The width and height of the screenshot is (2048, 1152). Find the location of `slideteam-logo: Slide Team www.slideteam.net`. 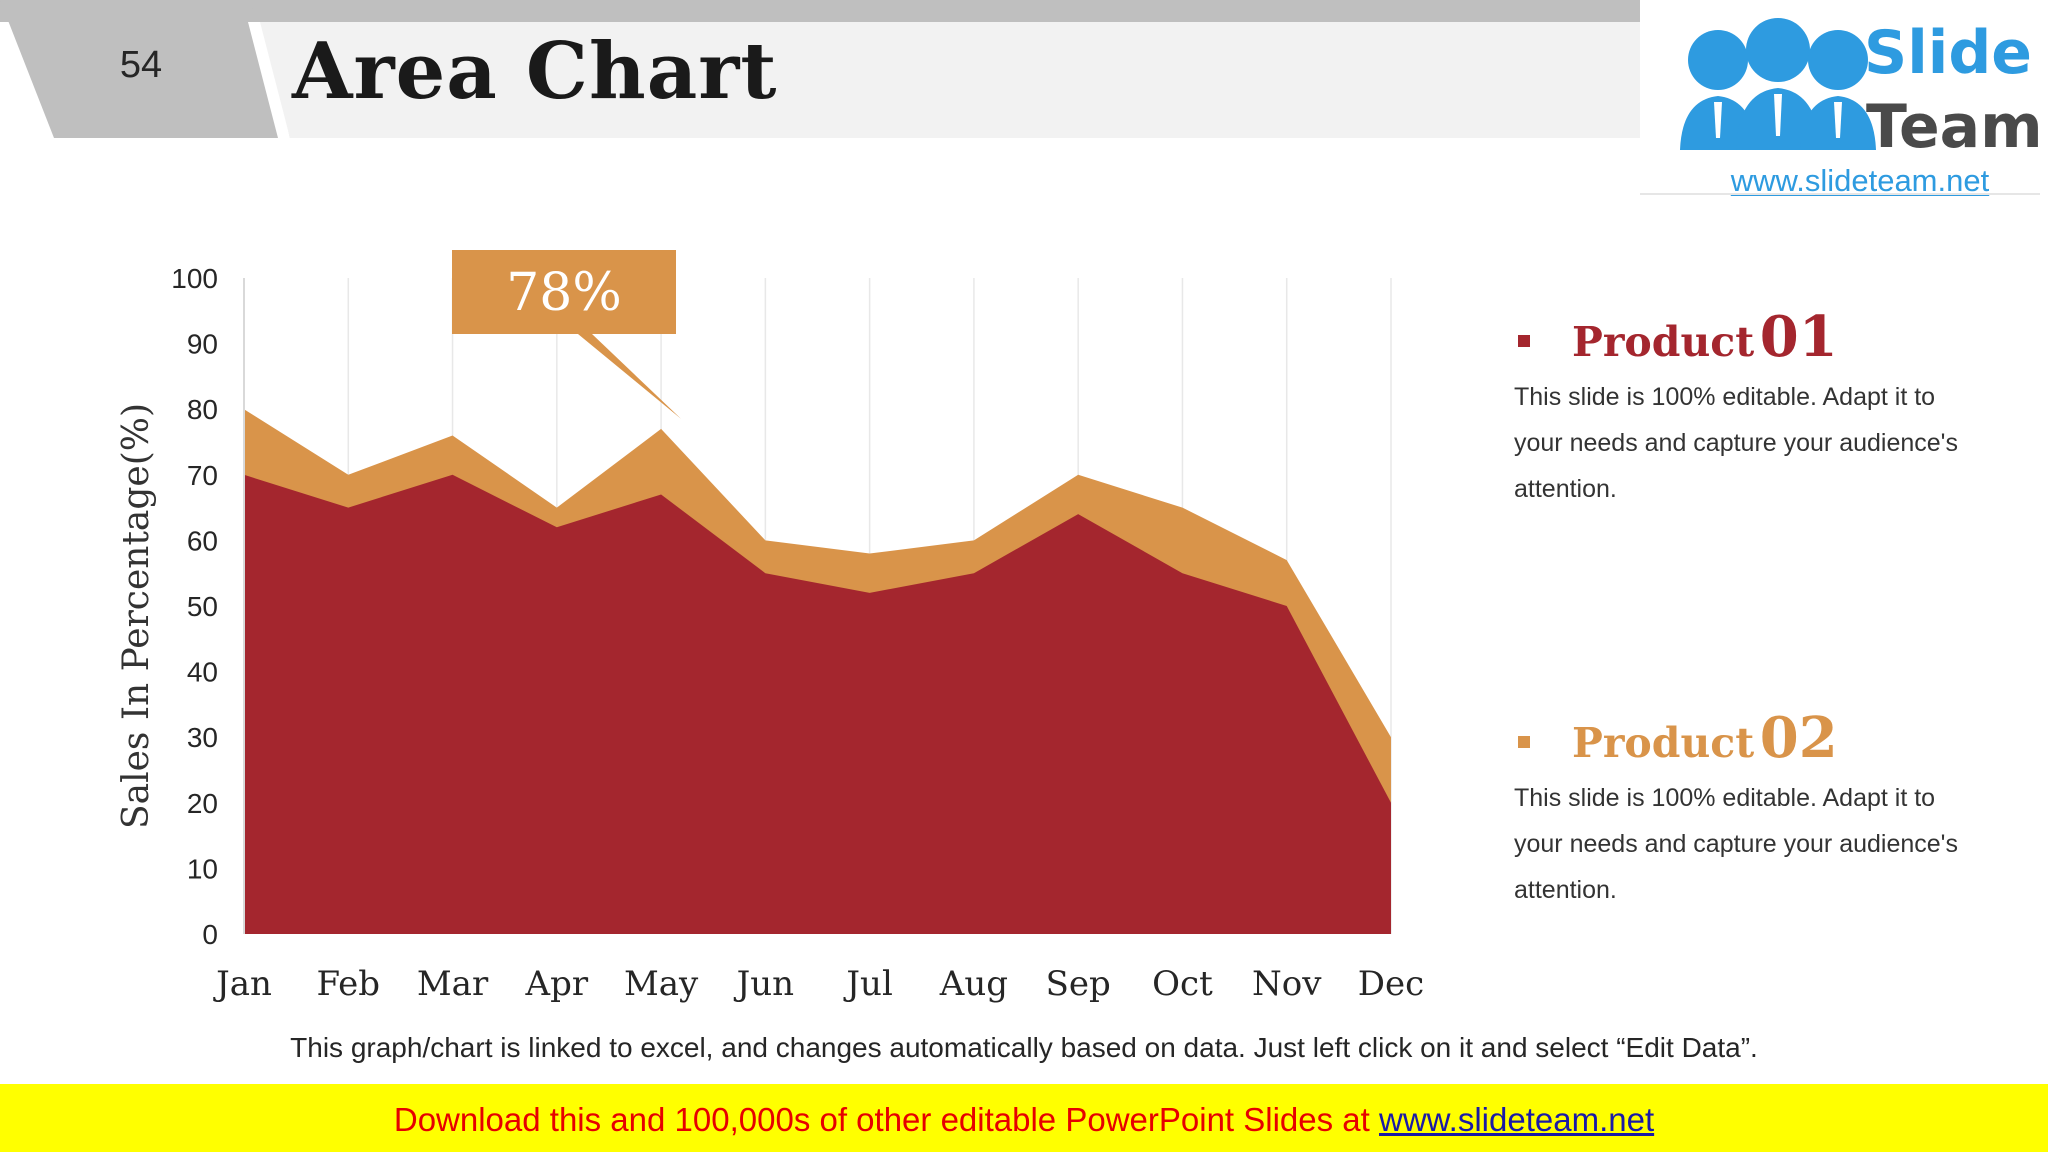

slideteam-logo: Slide Team www.slideteam.net is located at coordinates (1844, 99).